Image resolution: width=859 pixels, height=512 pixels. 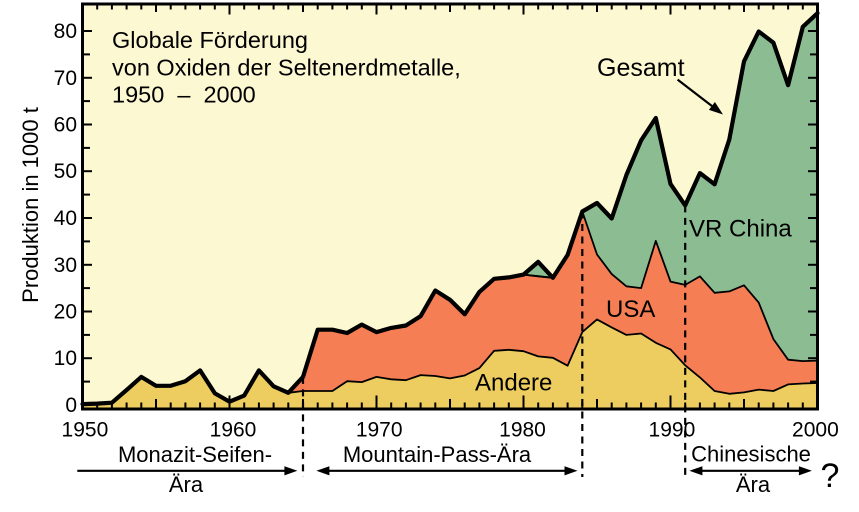 I want to click on svg-text: Globale Förderung, so click(x=210, y=40).